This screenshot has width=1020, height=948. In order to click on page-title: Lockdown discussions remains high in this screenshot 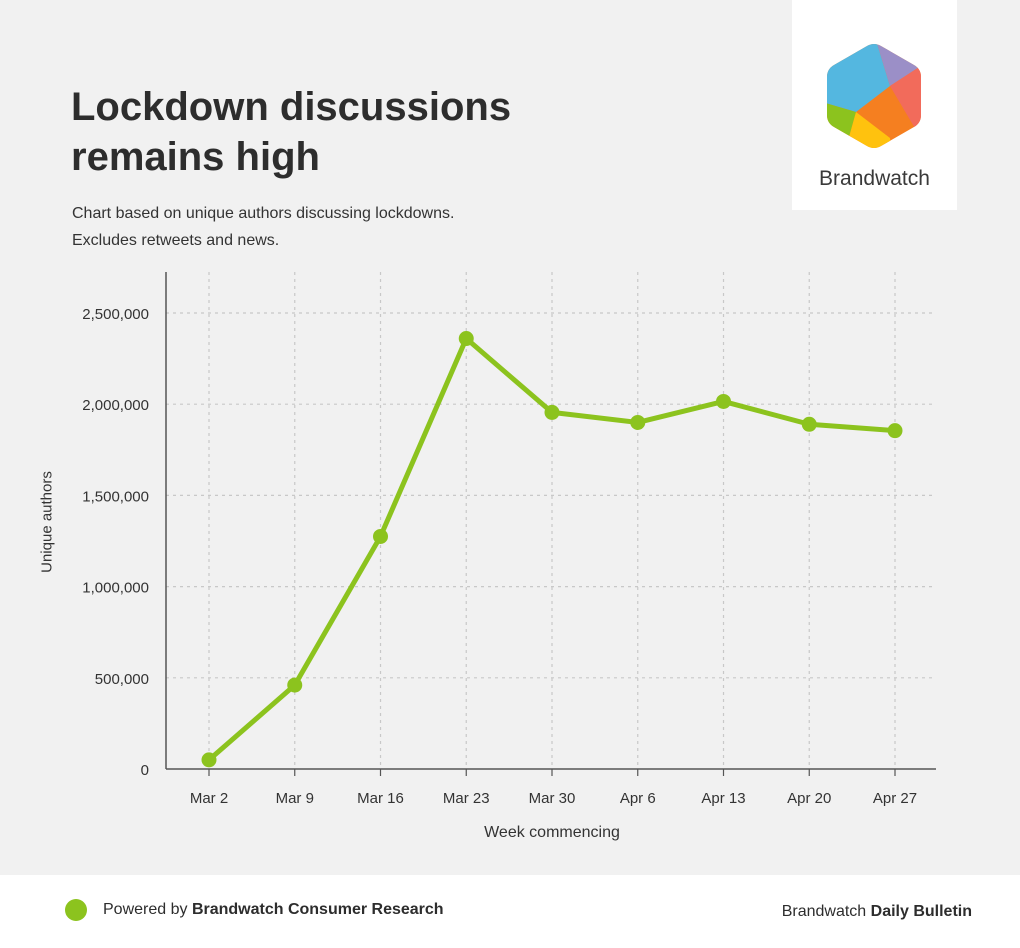, I will do `click(331, 132)`.